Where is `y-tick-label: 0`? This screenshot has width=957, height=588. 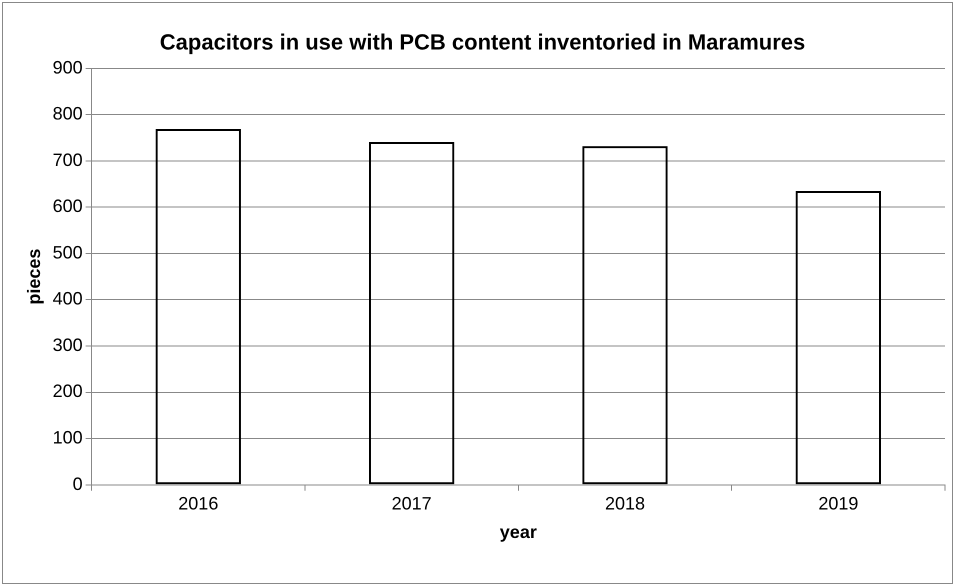
y-tick-label: 0 is located at coordinates (77, 484).